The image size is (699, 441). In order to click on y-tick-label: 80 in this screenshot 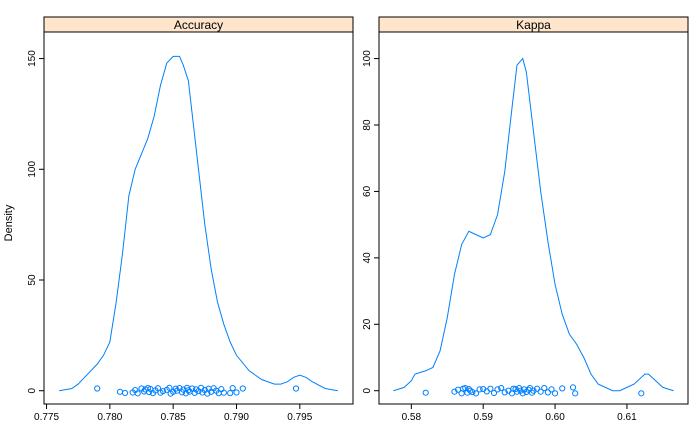, I will do `click(367, 125)`.